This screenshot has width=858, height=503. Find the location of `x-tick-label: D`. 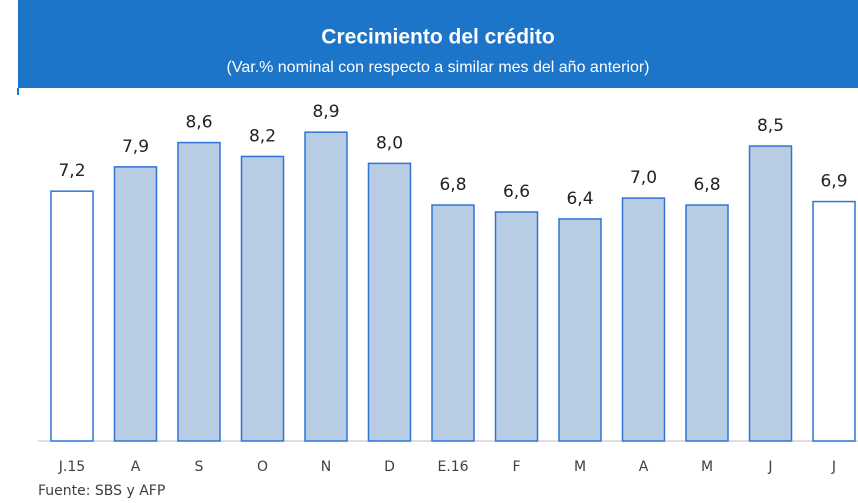

x-tick-label: D is located at coordinates (389, 467).